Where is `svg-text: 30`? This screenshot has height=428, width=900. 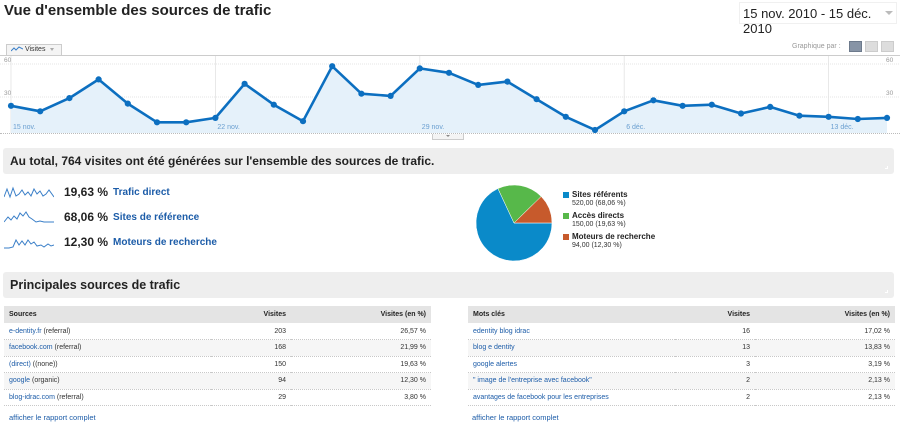 svg-text: 30 is located at coordinates (8, 93).